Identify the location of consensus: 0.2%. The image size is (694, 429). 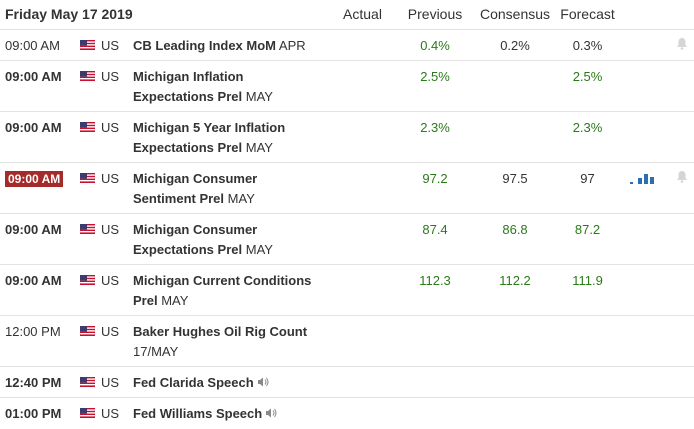
(515, 45).